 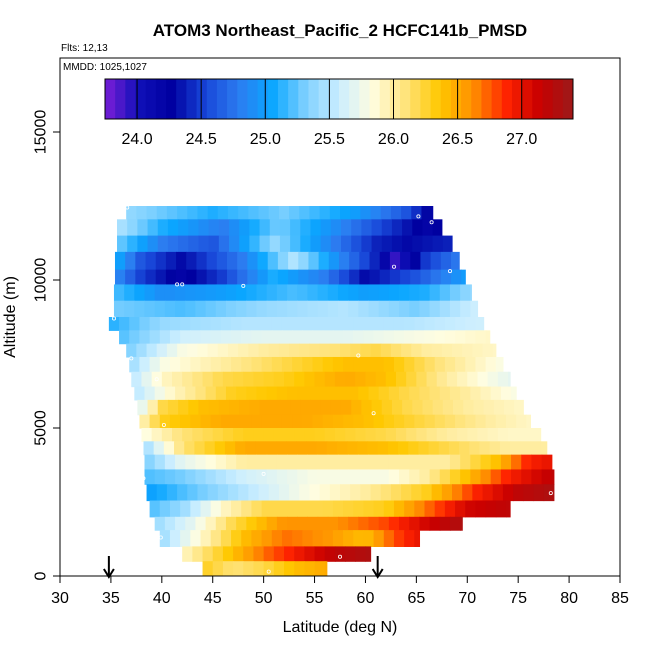 What do you see at coordinates (201, 139) in the screenshot?
I see `colorbar-tick-label: 24.5` at bounding box center [201, 139].